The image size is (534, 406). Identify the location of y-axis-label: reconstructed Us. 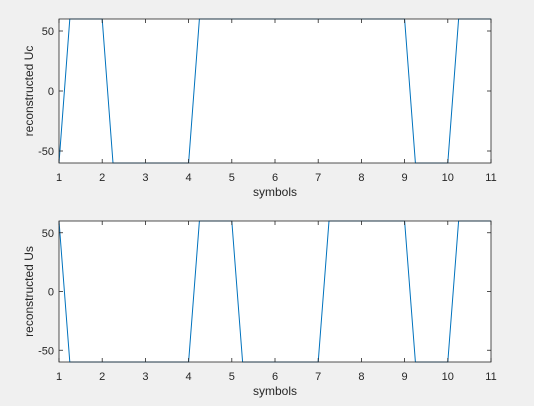
(29, 291).